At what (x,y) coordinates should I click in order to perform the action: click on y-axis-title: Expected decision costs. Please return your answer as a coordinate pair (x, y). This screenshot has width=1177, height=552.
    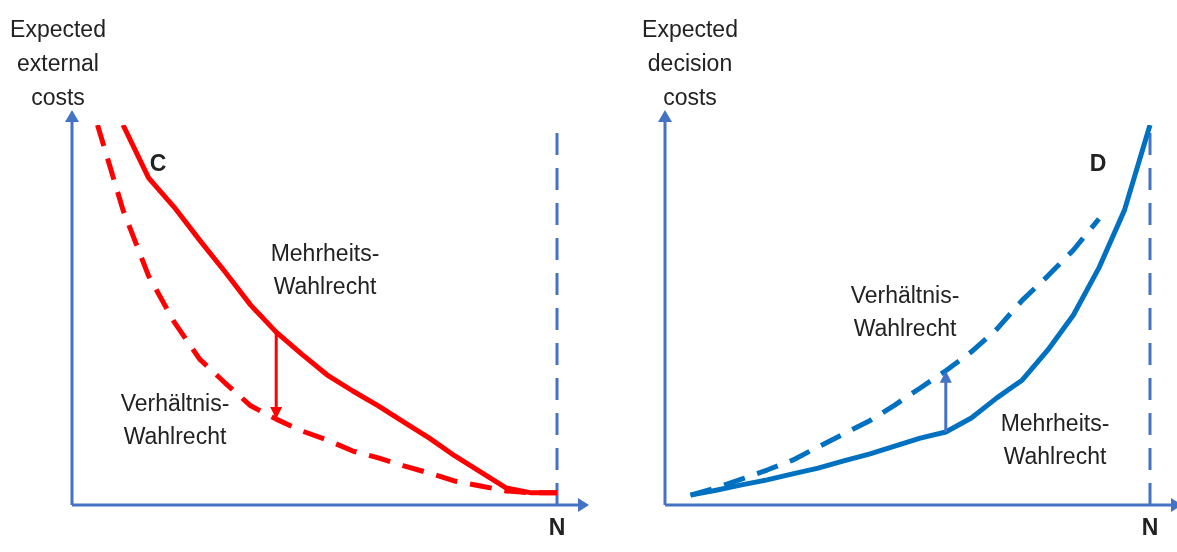
    Looking at the image, I should click on (690, 63).